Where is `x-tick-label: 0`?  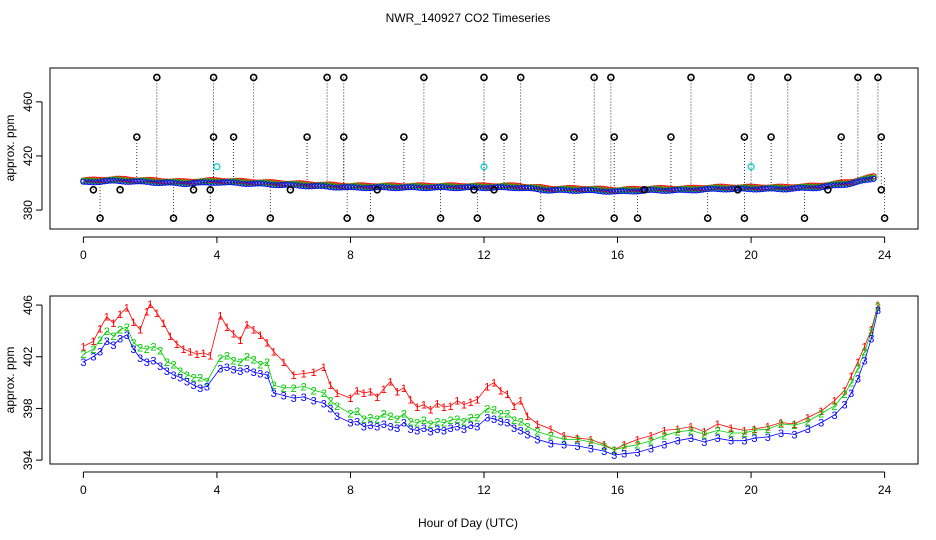 x-tick-label: 0 is located at coordinates (83, 255).